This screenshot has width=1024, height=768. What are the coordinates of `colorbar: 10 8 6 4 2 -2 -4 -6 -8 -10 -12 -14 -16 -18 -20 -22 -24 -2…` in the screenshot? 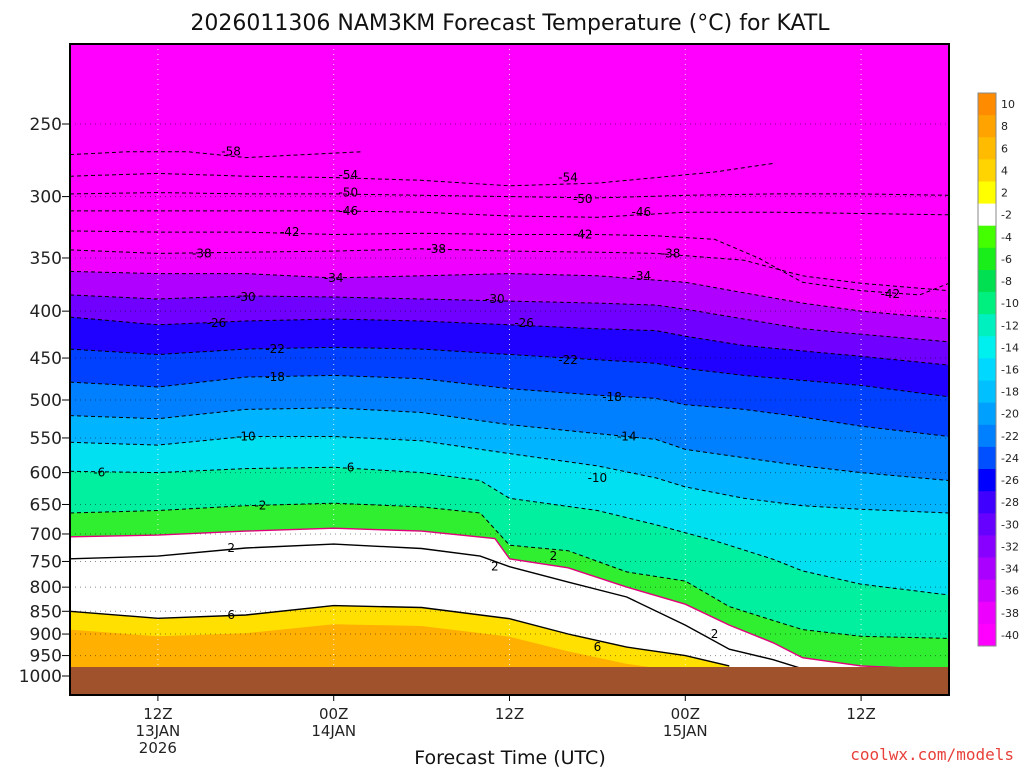 It's located at (998, 369).